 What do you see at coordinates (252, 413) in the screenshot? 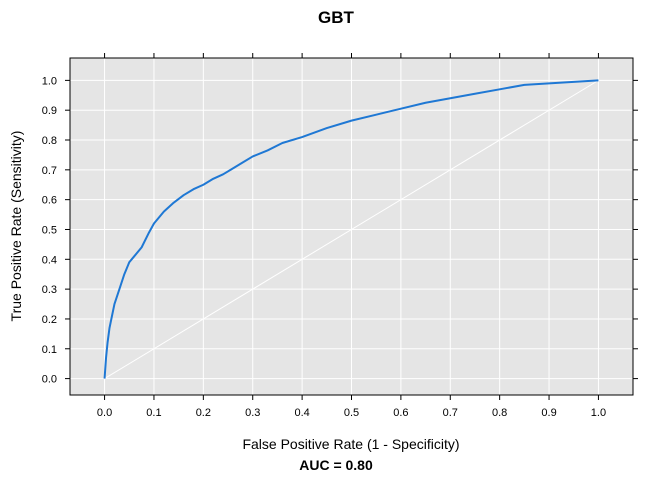
I see `x-tick-label: 0.3` at bounding box center [252, 413].